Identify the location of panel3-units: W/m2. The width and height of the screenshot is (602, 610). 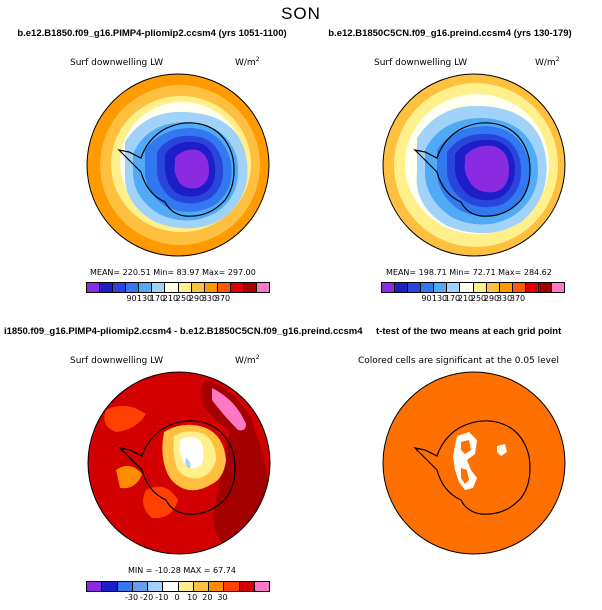
(247, 360).